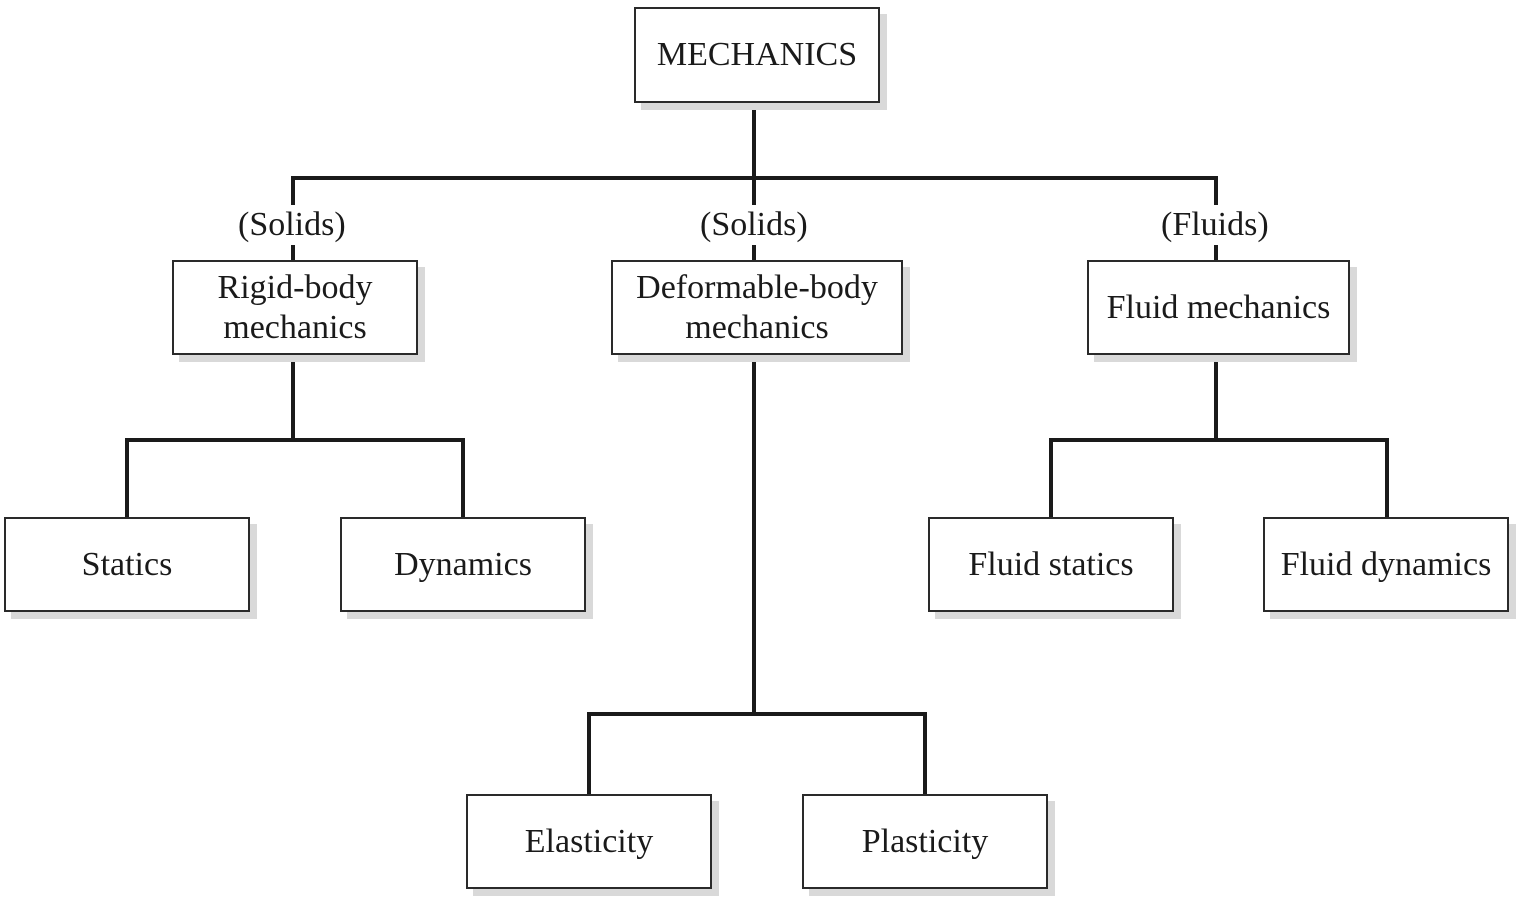 The height and width of the screenshot is (904, 1521). I want to click on node-statics: Statics, so click(127, 564).